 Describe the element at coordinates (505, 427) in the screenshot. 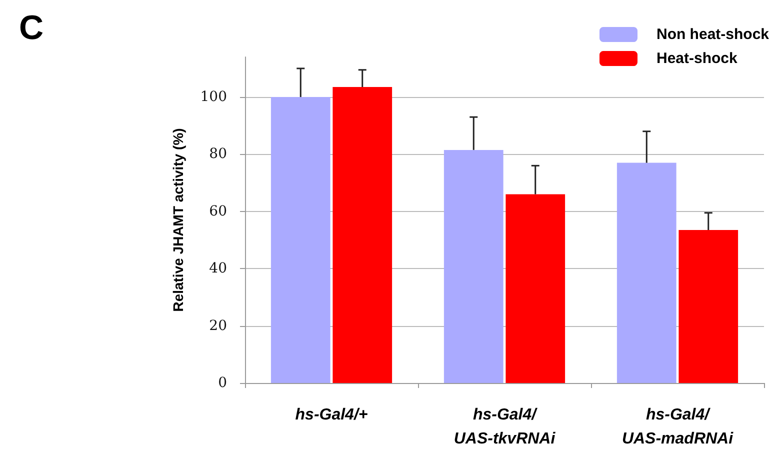

I see `x-tick-label: hs-Gal4/ UAS-tkvRNAi` at that location.